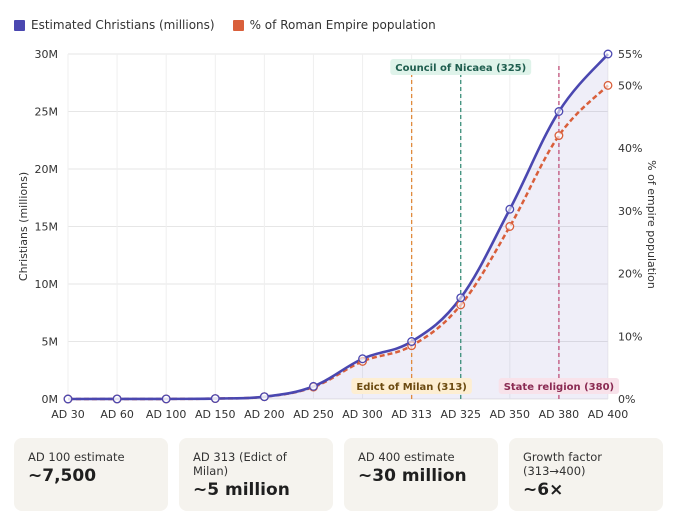 This screenshot has height=519, width=680. Describe the element at coordinates (412, 476) in the screenshot. I see `stat-card-value: ~30 million` at that location.